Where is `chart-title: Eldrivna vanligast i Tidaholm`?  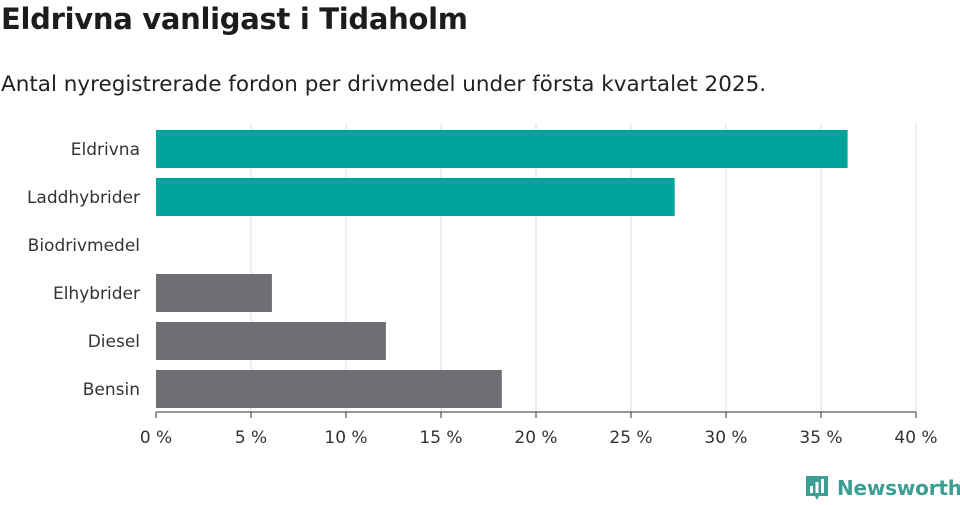
chart-title: Eldrivna vanligast i Tidaholm is located at coordinates (234, 19).